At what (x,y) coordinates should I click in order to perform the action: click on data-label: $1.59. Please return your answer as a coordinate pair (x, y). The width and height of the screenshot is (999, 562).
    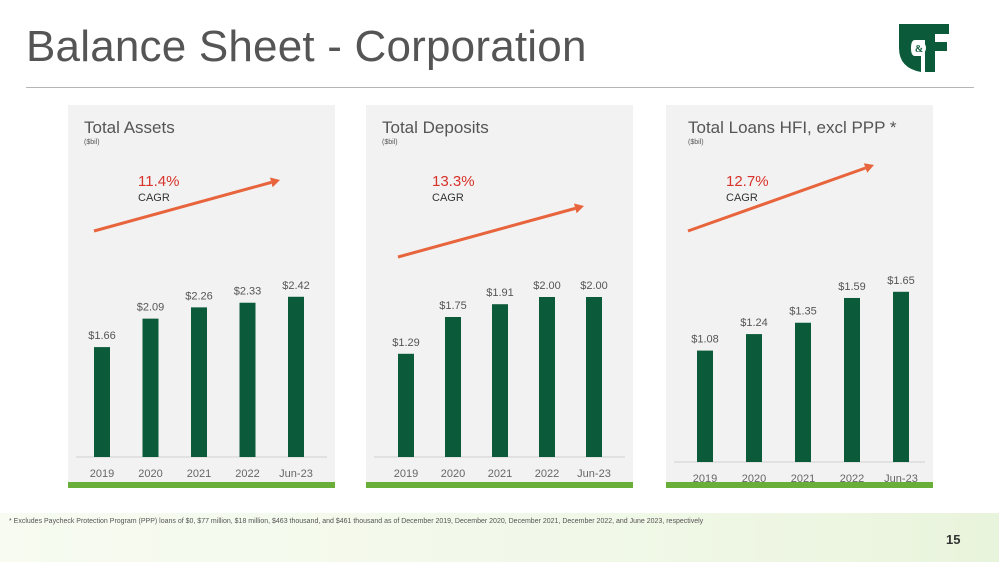
    Looking at the image, I should click on (852, 287).